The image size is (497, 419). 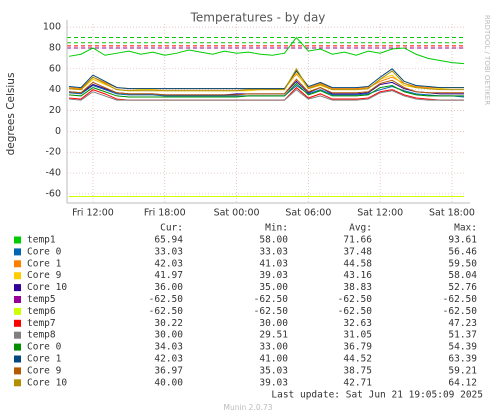 I want to click on legend-value: 38.83, so click(x=357, y=287).